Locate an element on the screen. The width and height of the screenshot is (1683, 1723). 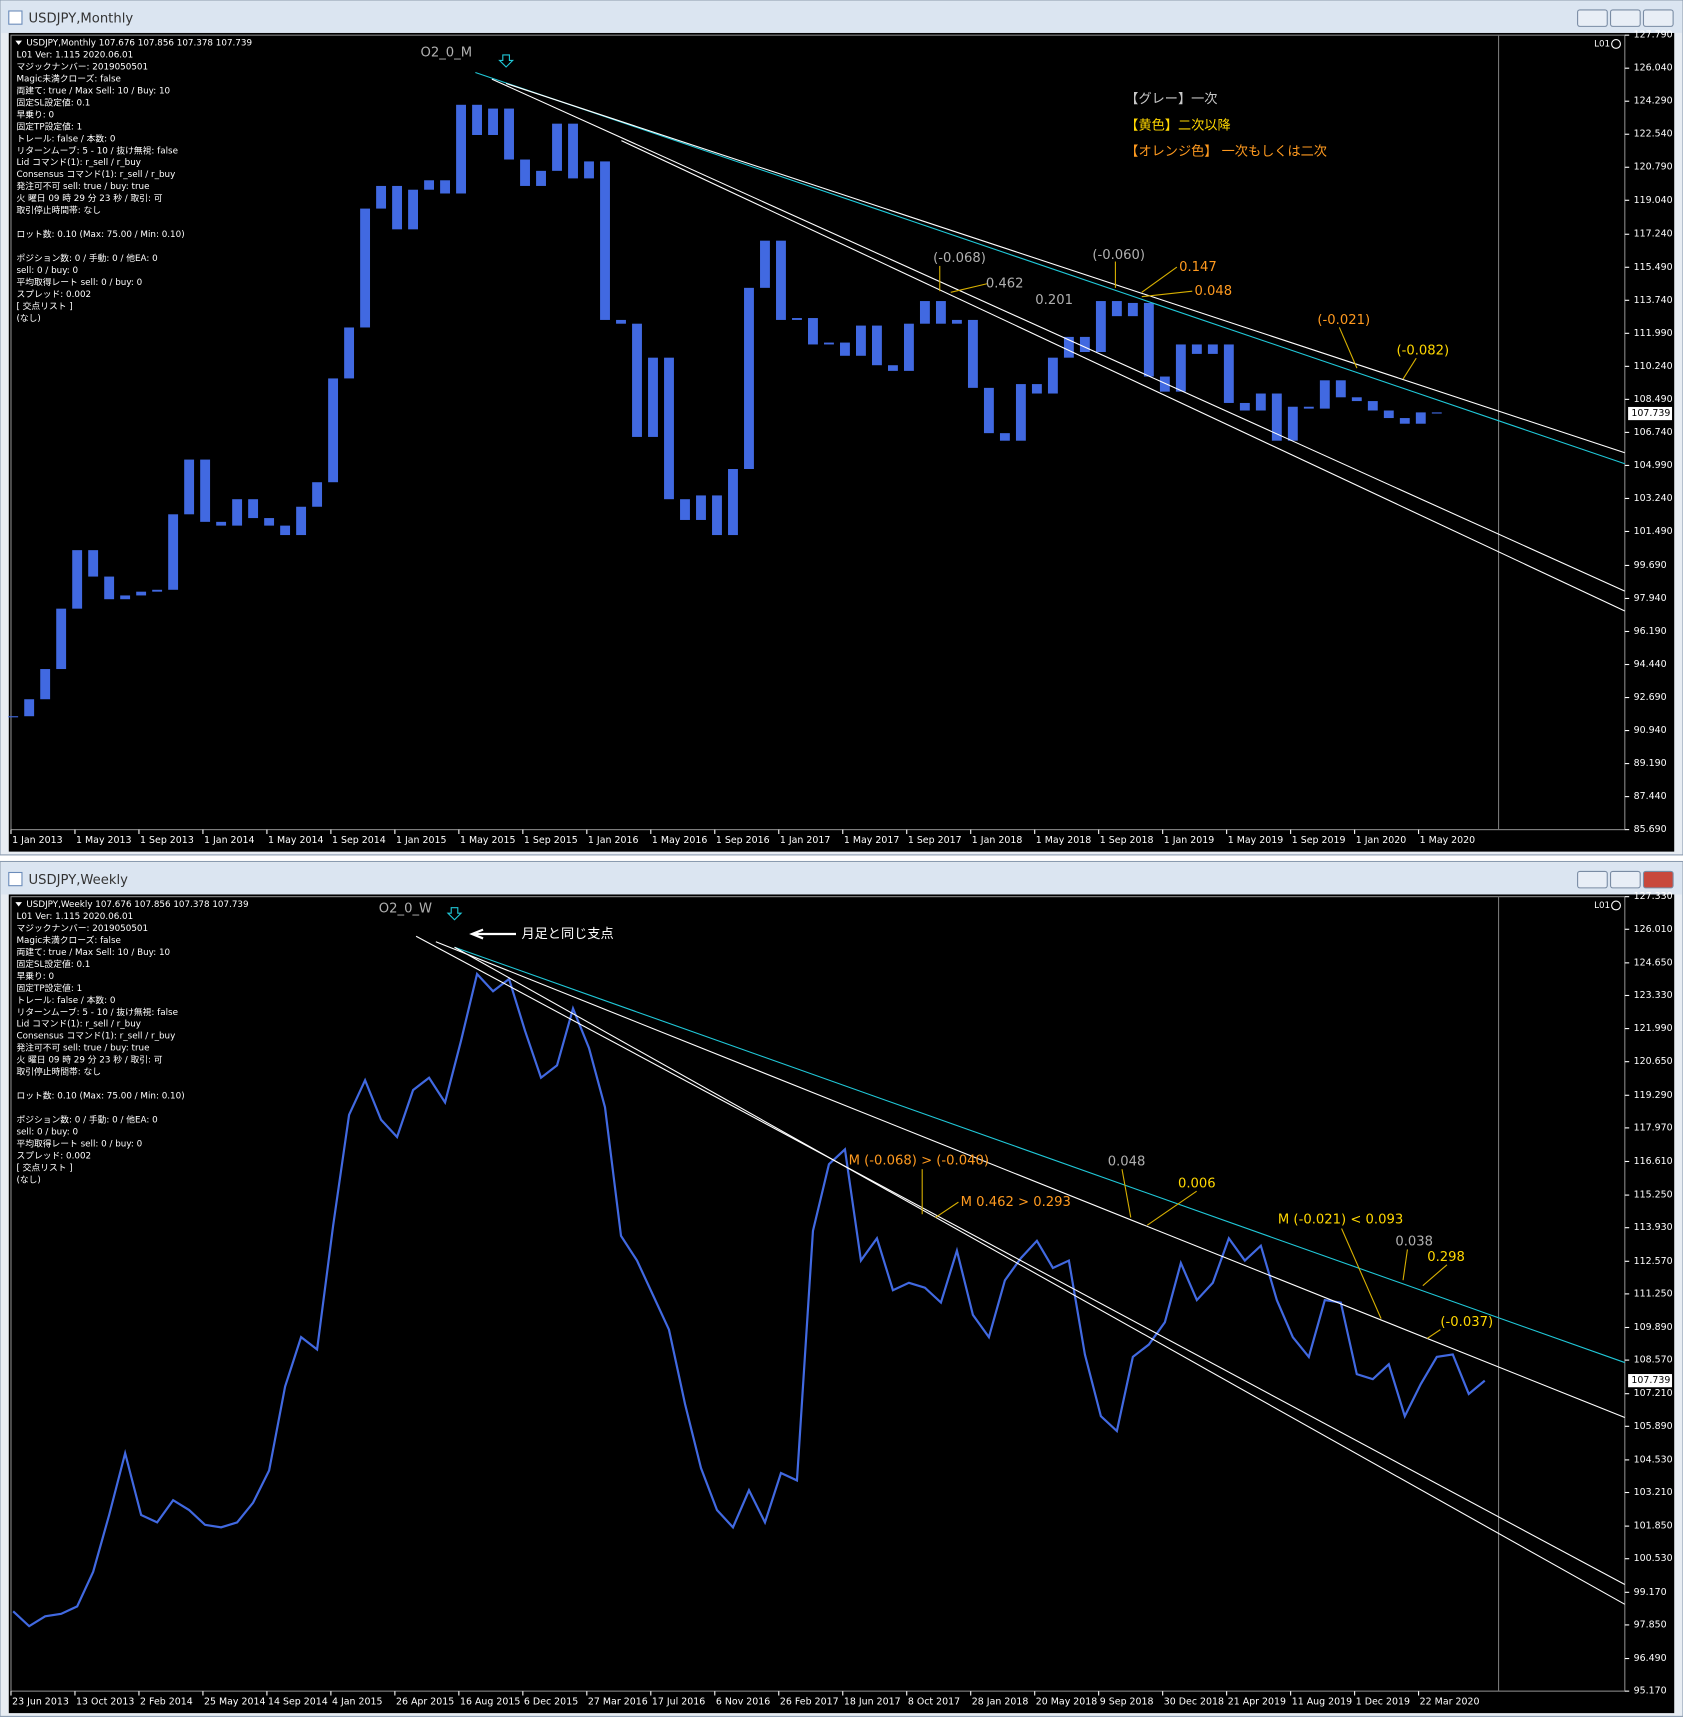
x-tick-label: 1 Jan 2014 is located at coordinates (229, 840).